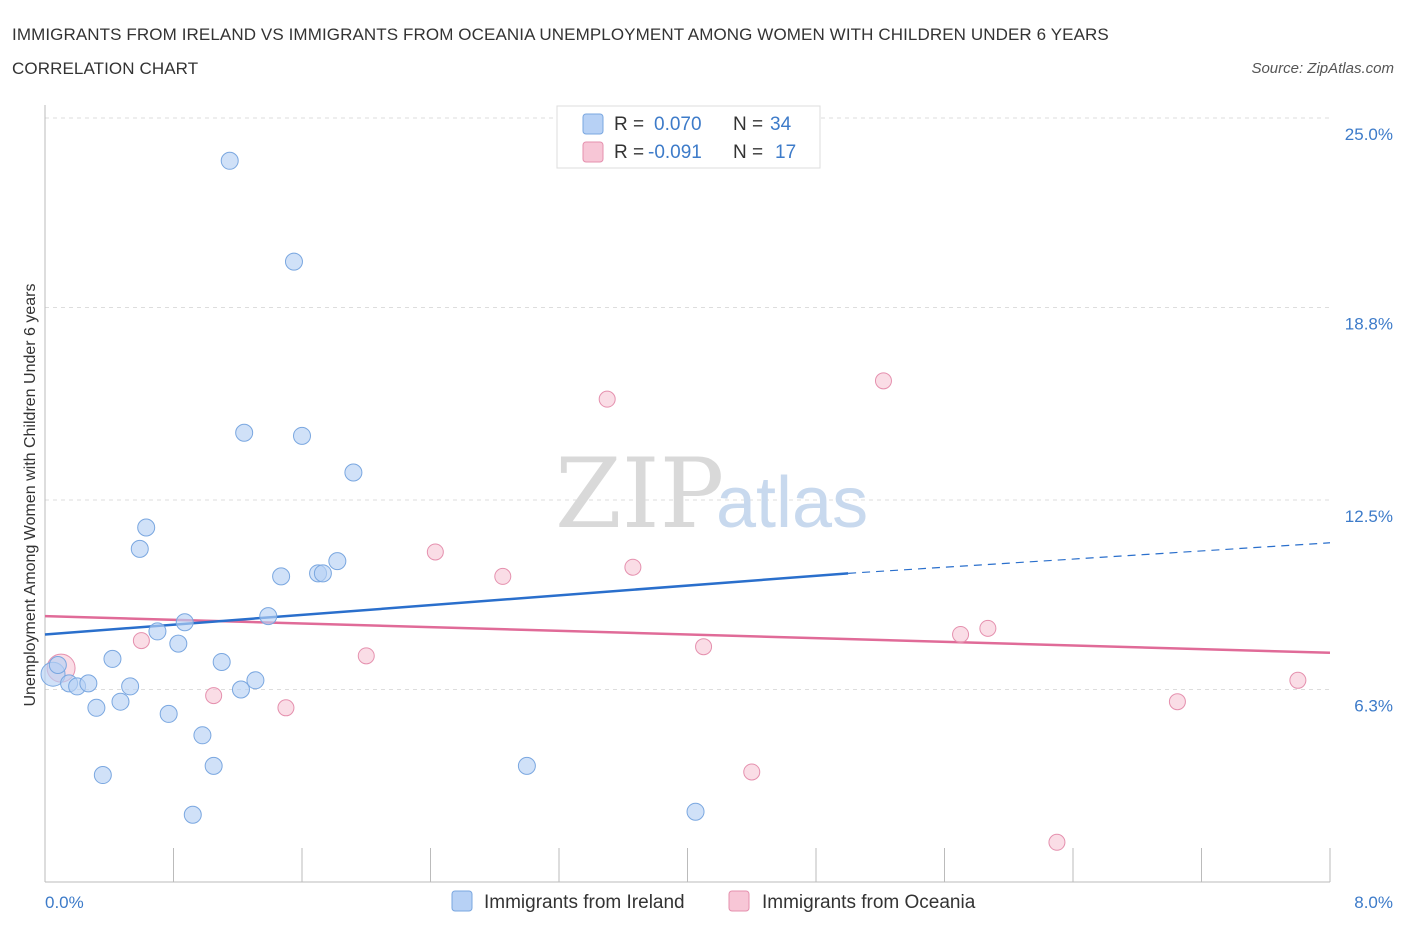  What do you see at coordinates (687, 865) in the screenshot?
I see `x-ticks` at bounding box center [687, 865].